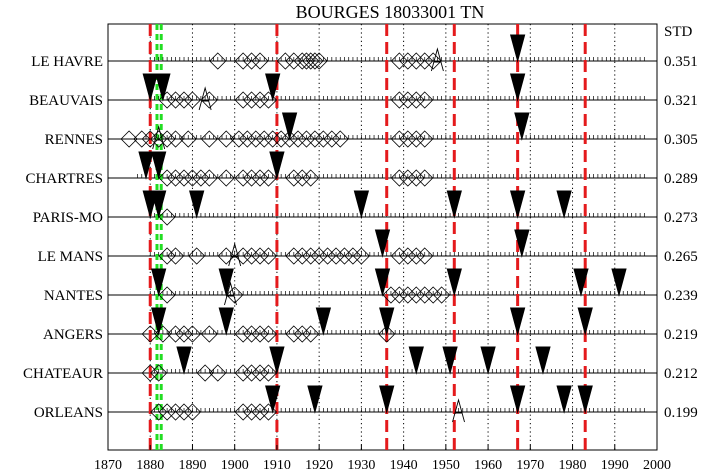  Describe the element at coordinates (68, 413) in the screenshot. I see `station-label: ORLEANS` at that location.